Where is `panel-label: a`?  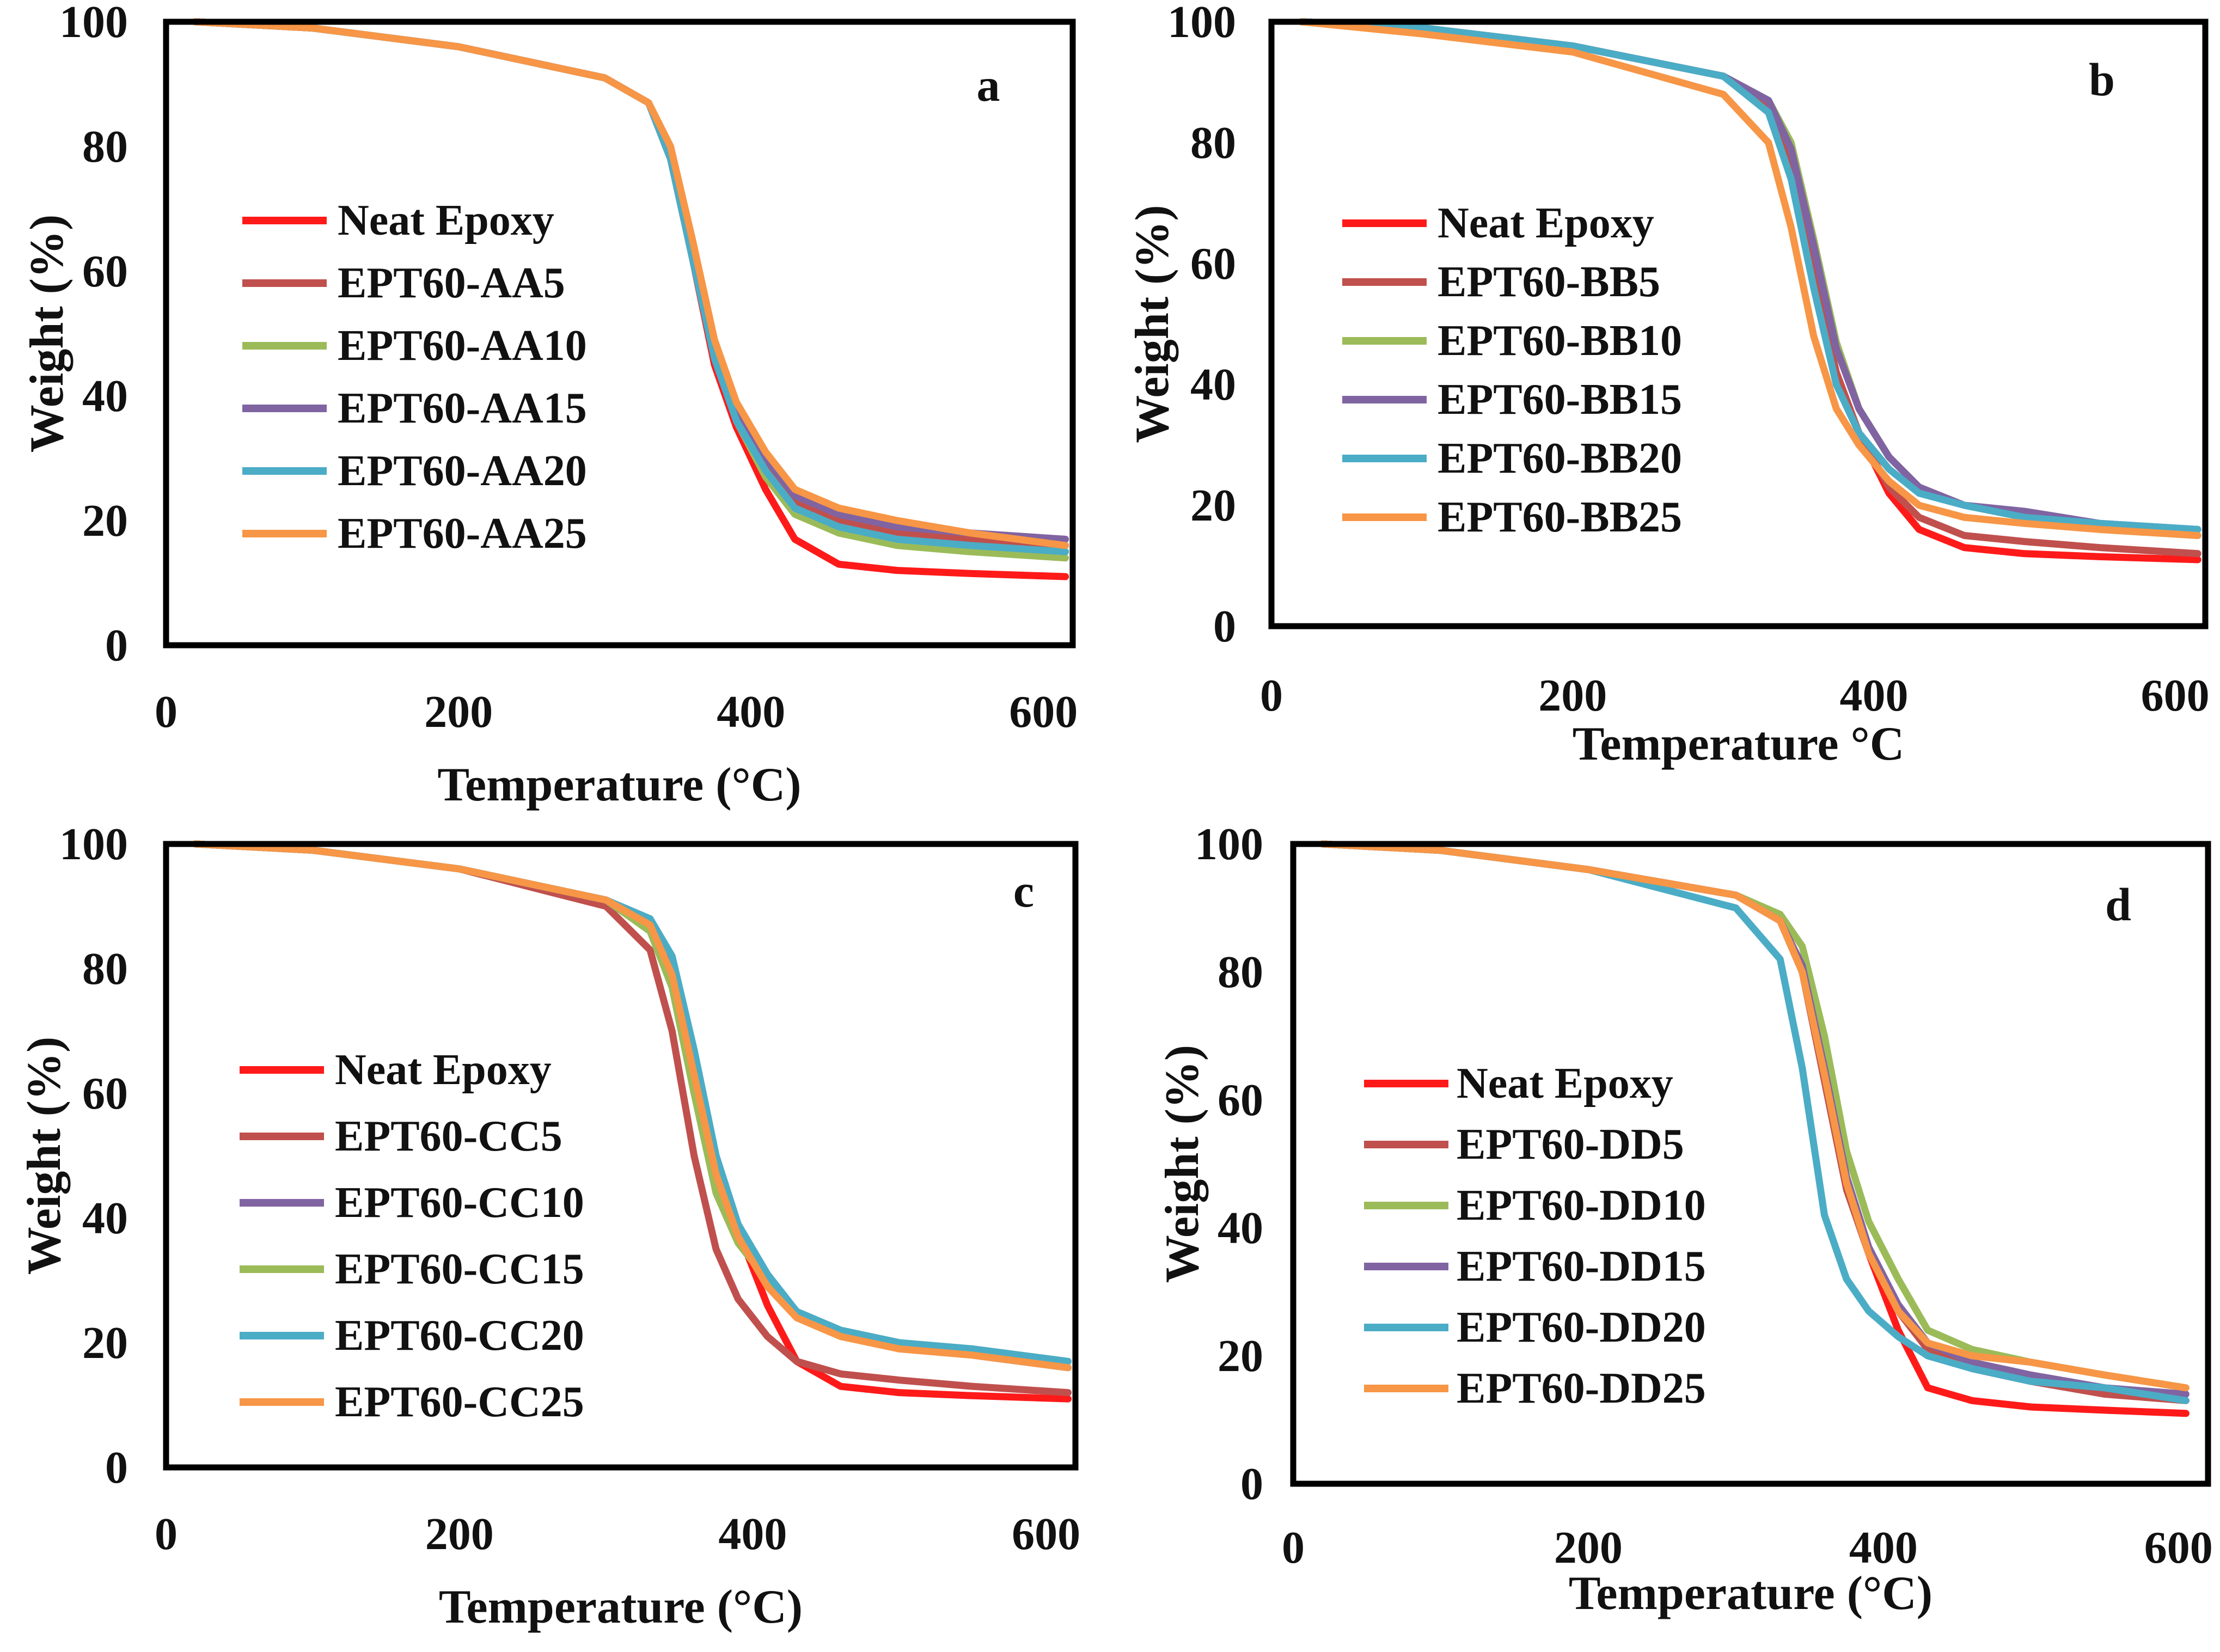 panel-label: a is located at coordinates (988, 85).